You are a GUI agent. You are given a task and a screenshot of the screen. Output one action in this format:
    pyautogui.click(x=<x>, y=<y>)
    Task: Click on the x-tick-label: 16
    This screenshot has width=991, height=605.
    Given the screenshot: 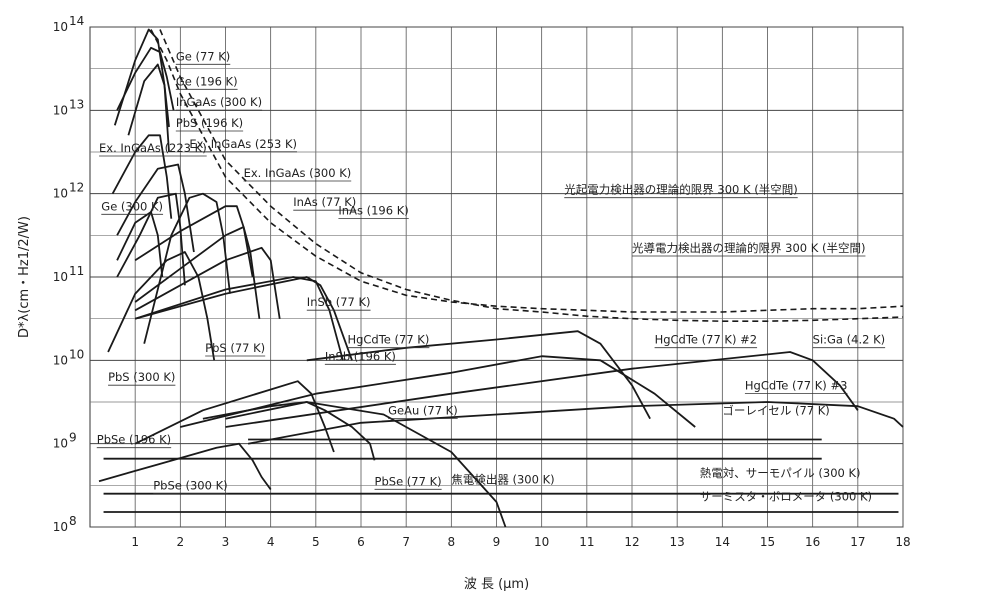 What is the action you would take?
    pyautogui.click(x=812, y=542)
    